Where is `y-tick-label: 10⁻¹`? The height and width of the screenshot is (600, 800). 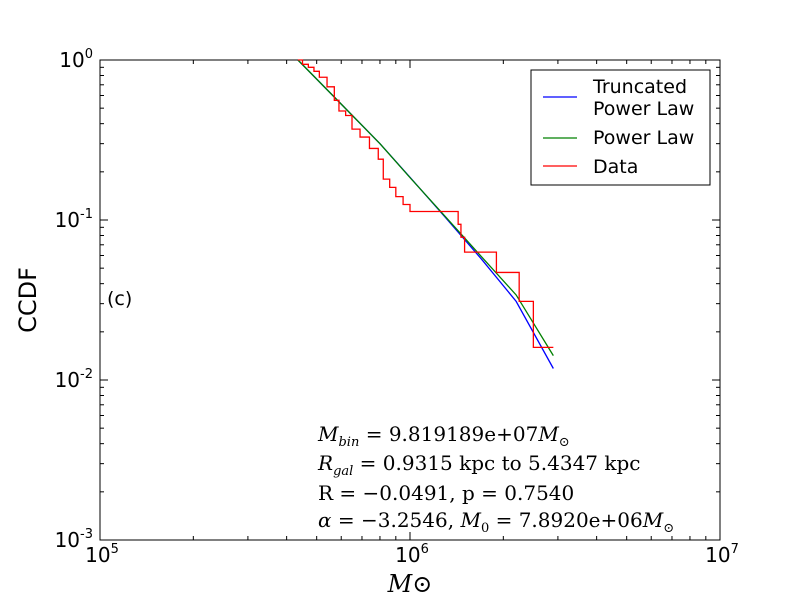
y-tick-label: 10⁻¹ is located at coordinates (74, 219).